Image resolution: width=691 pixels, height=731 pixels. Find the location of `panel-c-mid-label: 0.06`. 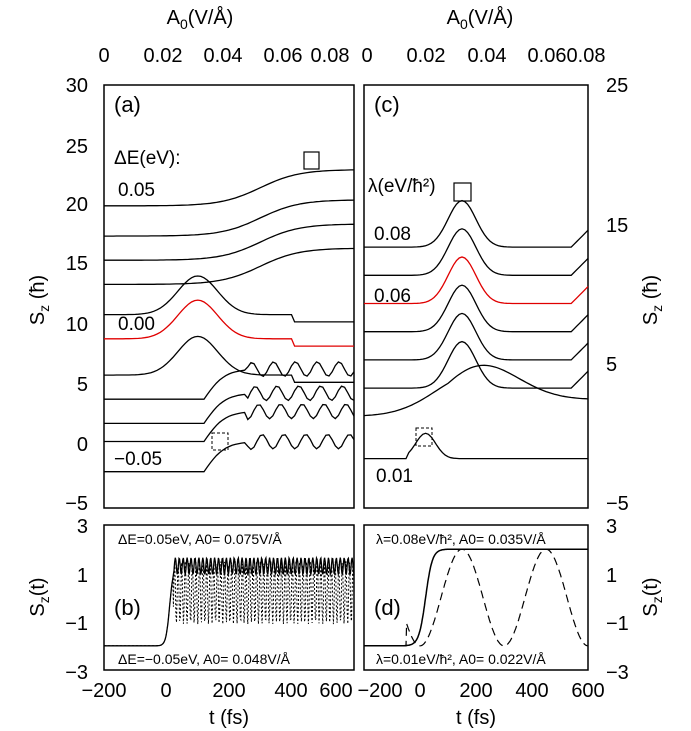

panel-c-mid-label: 0.06 is located at coordinates (392, 296).